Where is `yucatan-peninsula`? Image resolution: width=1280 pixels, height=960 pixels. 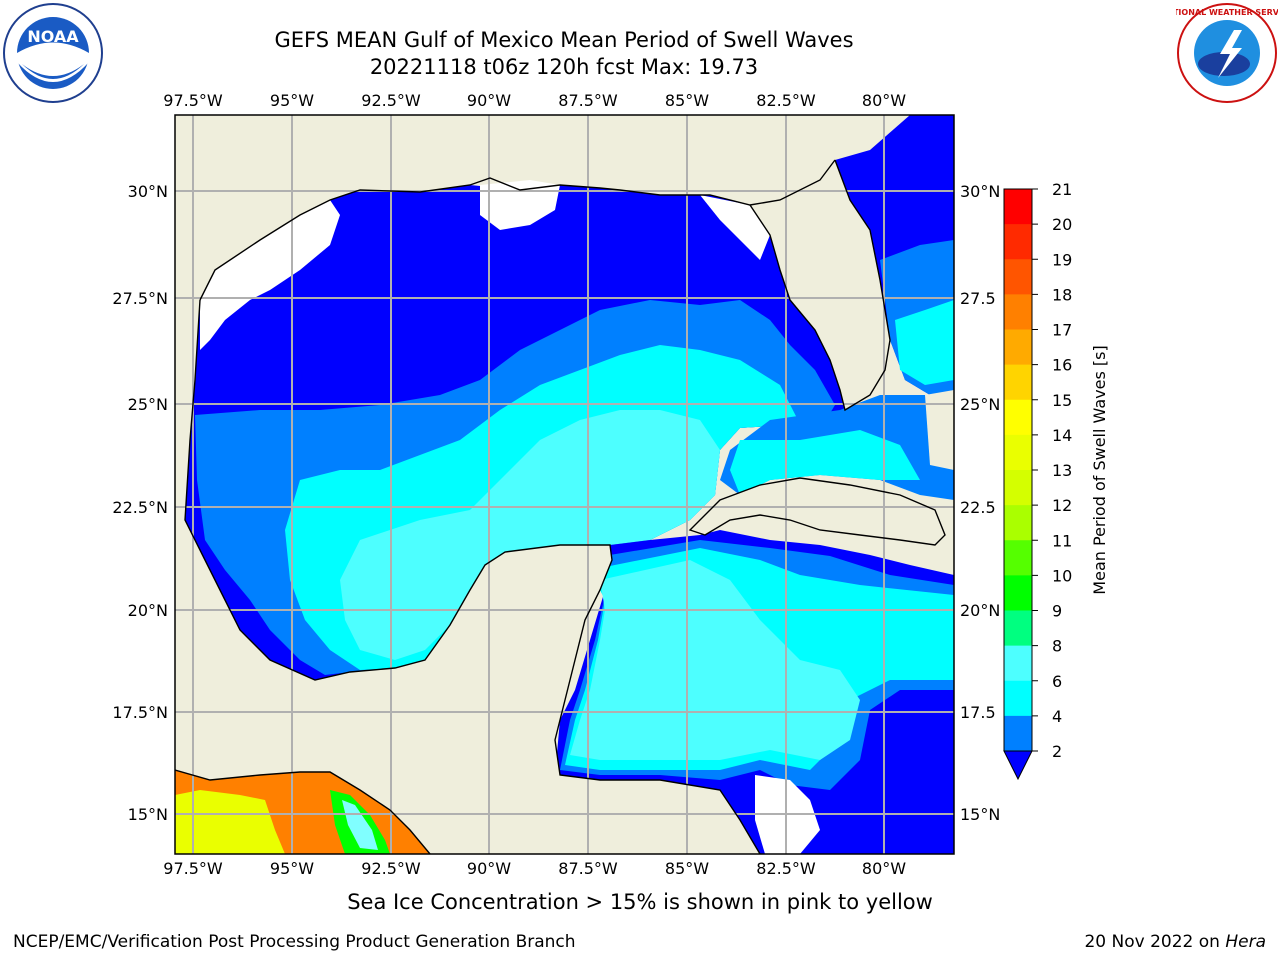 yucatan-peninsula is located at coordinates (585, 699).